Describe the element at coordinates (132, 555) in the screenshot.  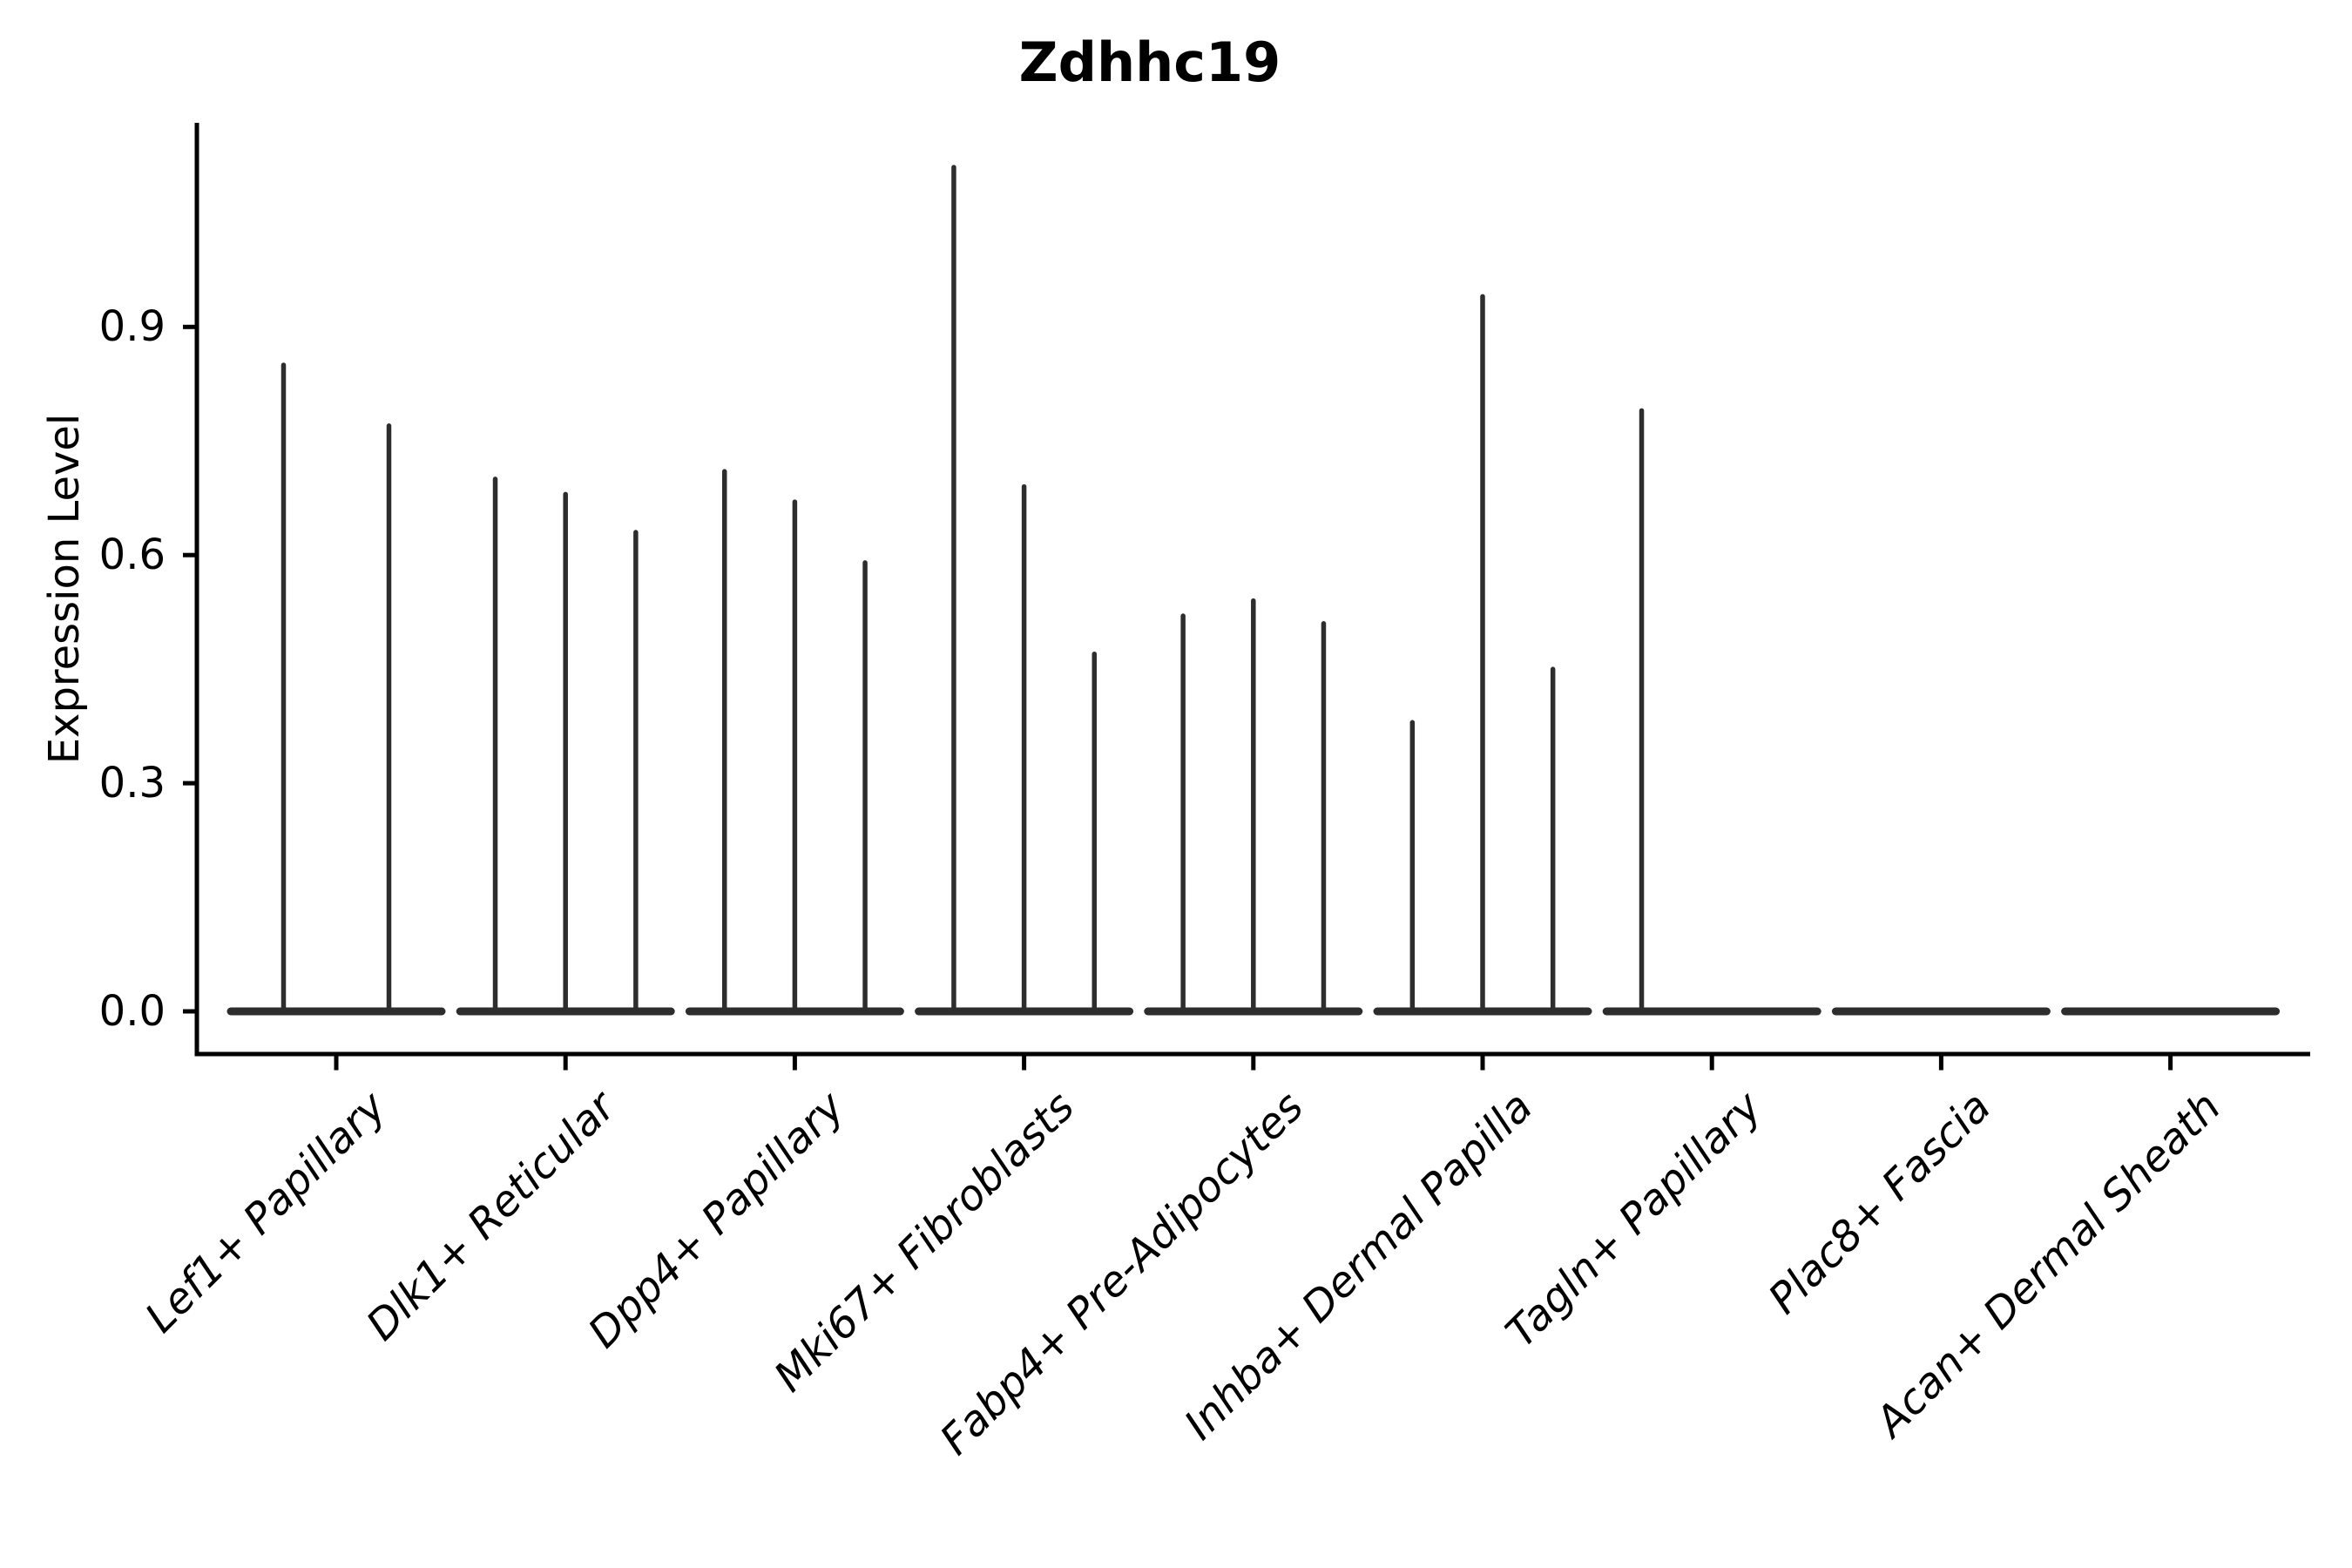
I see `y-tick-label: 0.6` at that location.